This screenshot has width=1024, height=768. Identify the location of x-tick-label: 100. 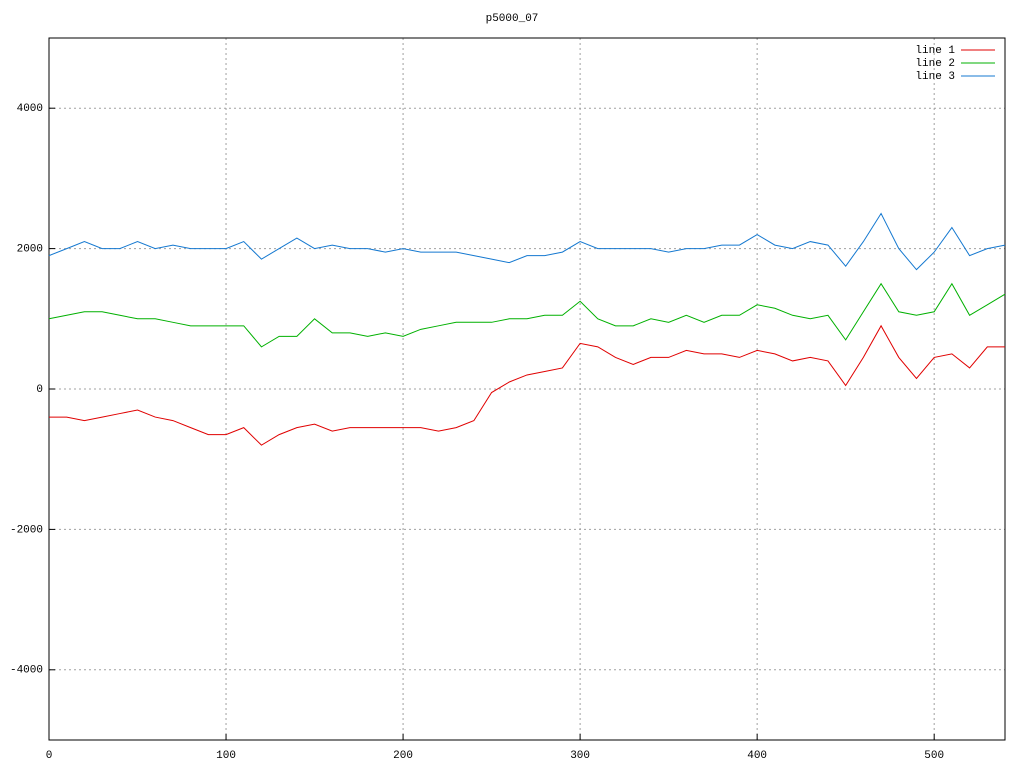
(226, 756).